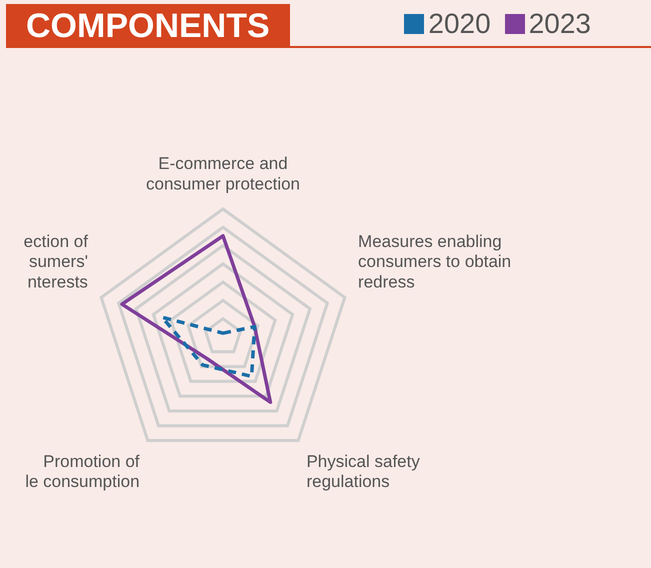 The height and width of the screenshot is (568, 651). I want to click on legend-label: 2023, so click(559, 24).